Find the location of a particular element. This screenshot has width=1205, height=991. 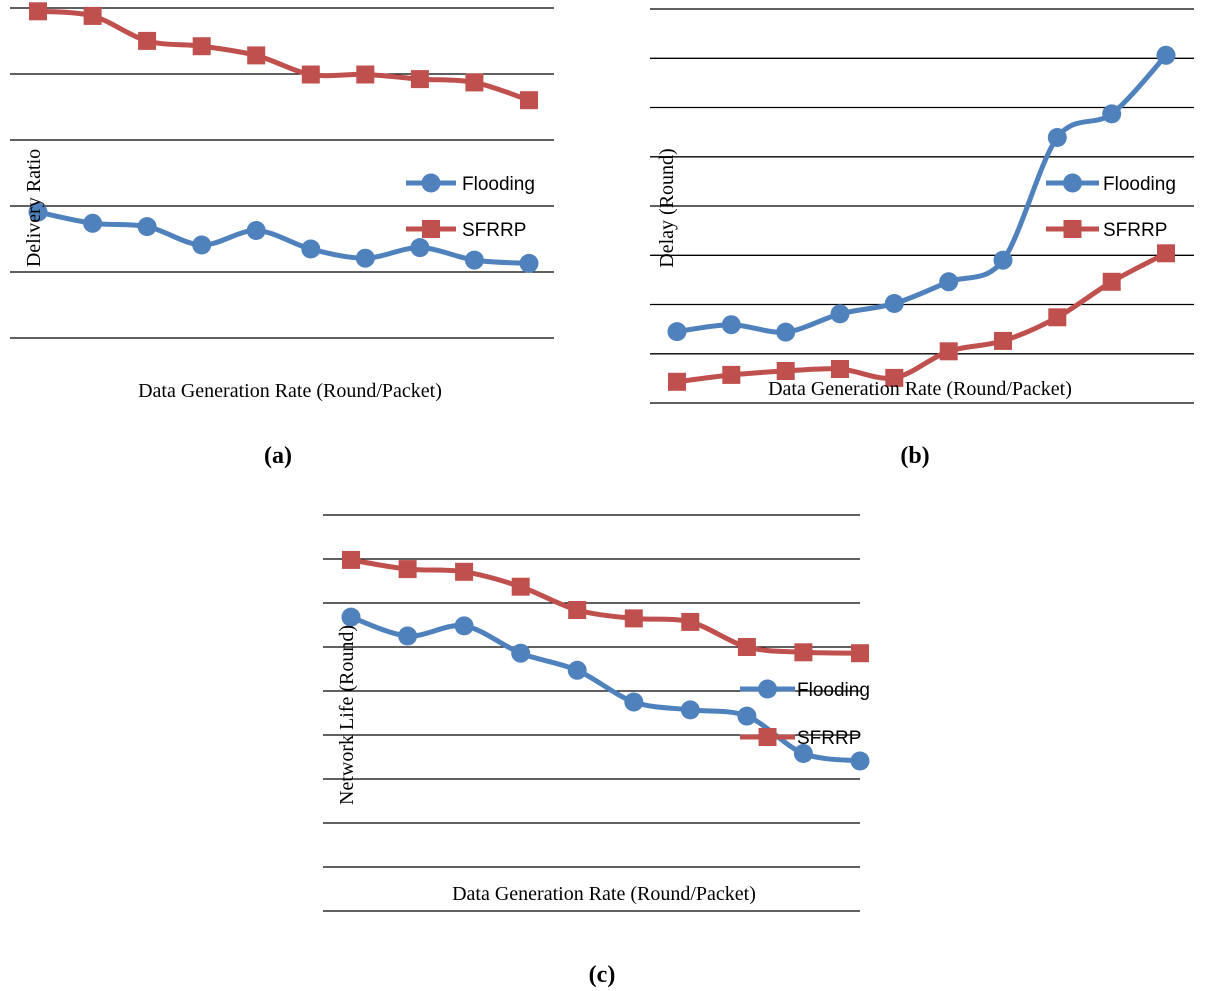

y-axis-title: Delivery Ratio is located at coordinates (34, 208).